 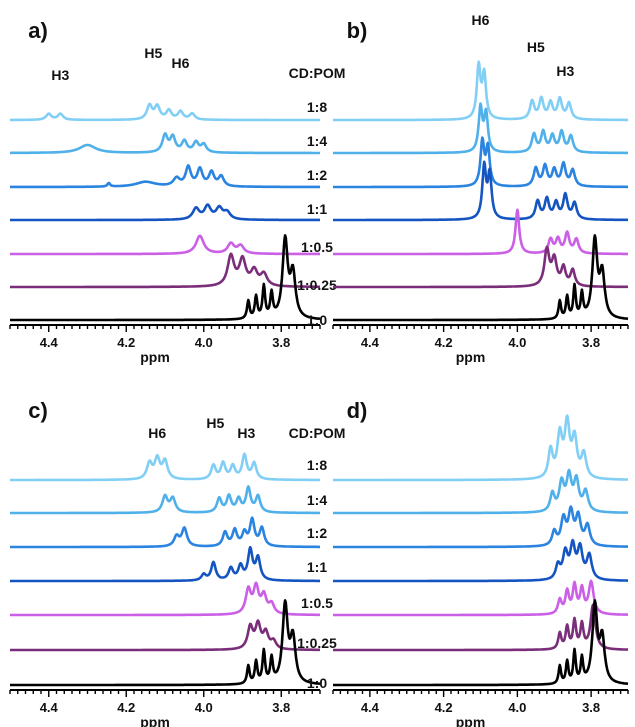 What do you see at coordinates (357, 410) in the screenshot?
I see `panel-label: d)` at bounding box center [357, 410].